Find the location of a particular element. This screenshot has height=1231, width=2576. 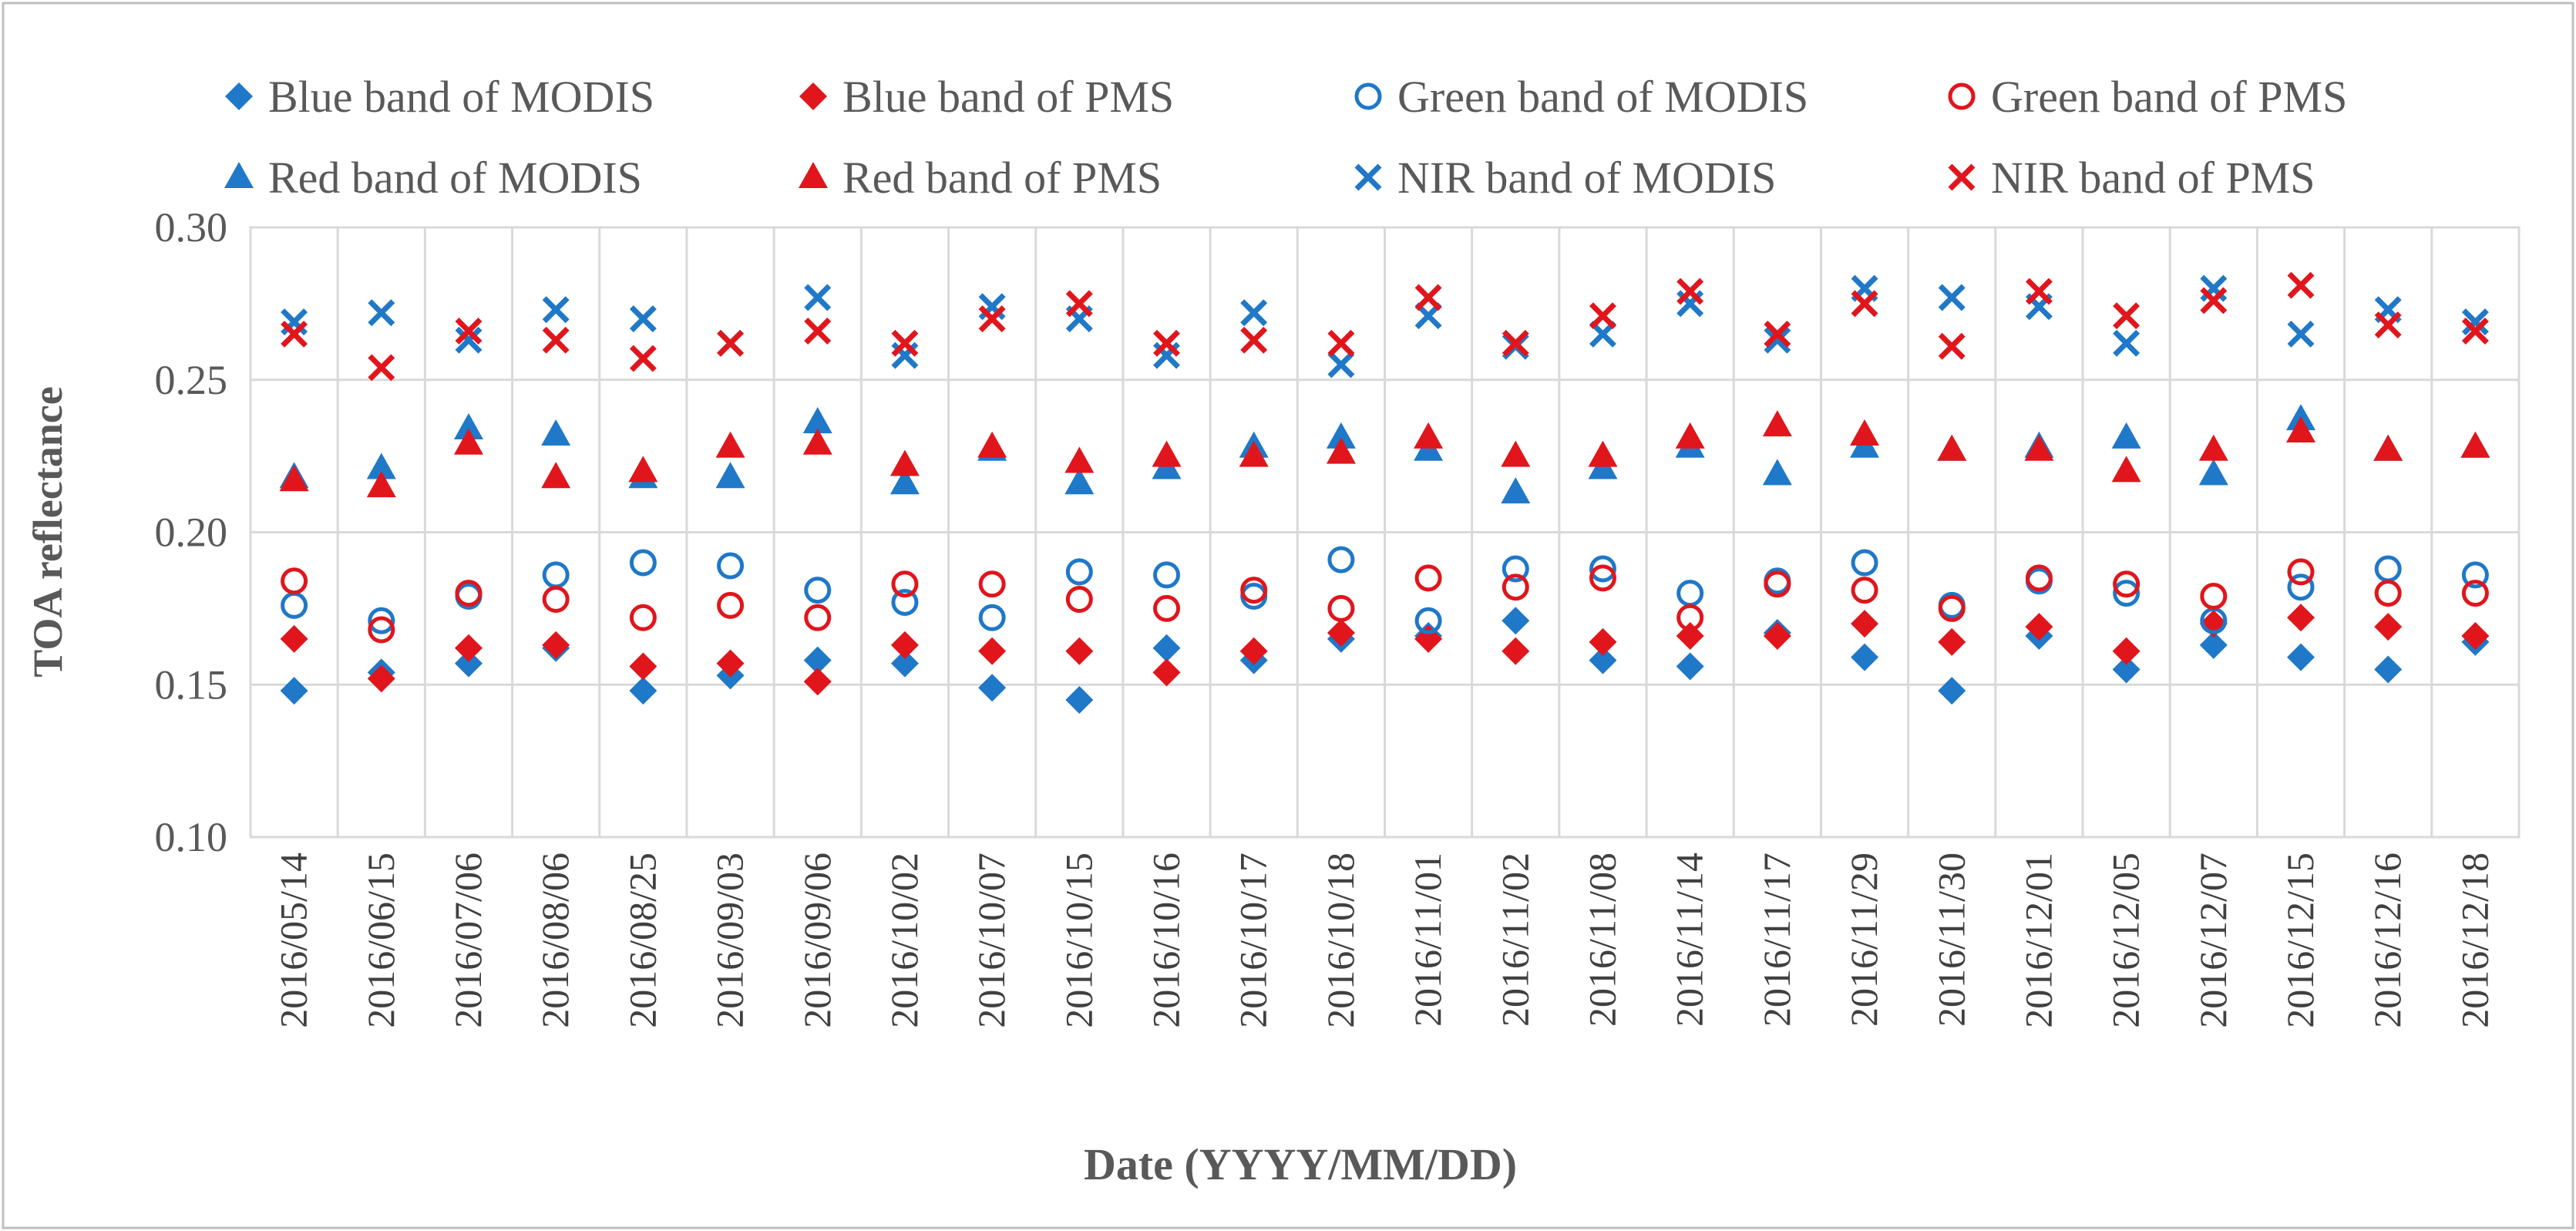

x-tick-label: 2016/10/07 is located at coordinates (991, 940).